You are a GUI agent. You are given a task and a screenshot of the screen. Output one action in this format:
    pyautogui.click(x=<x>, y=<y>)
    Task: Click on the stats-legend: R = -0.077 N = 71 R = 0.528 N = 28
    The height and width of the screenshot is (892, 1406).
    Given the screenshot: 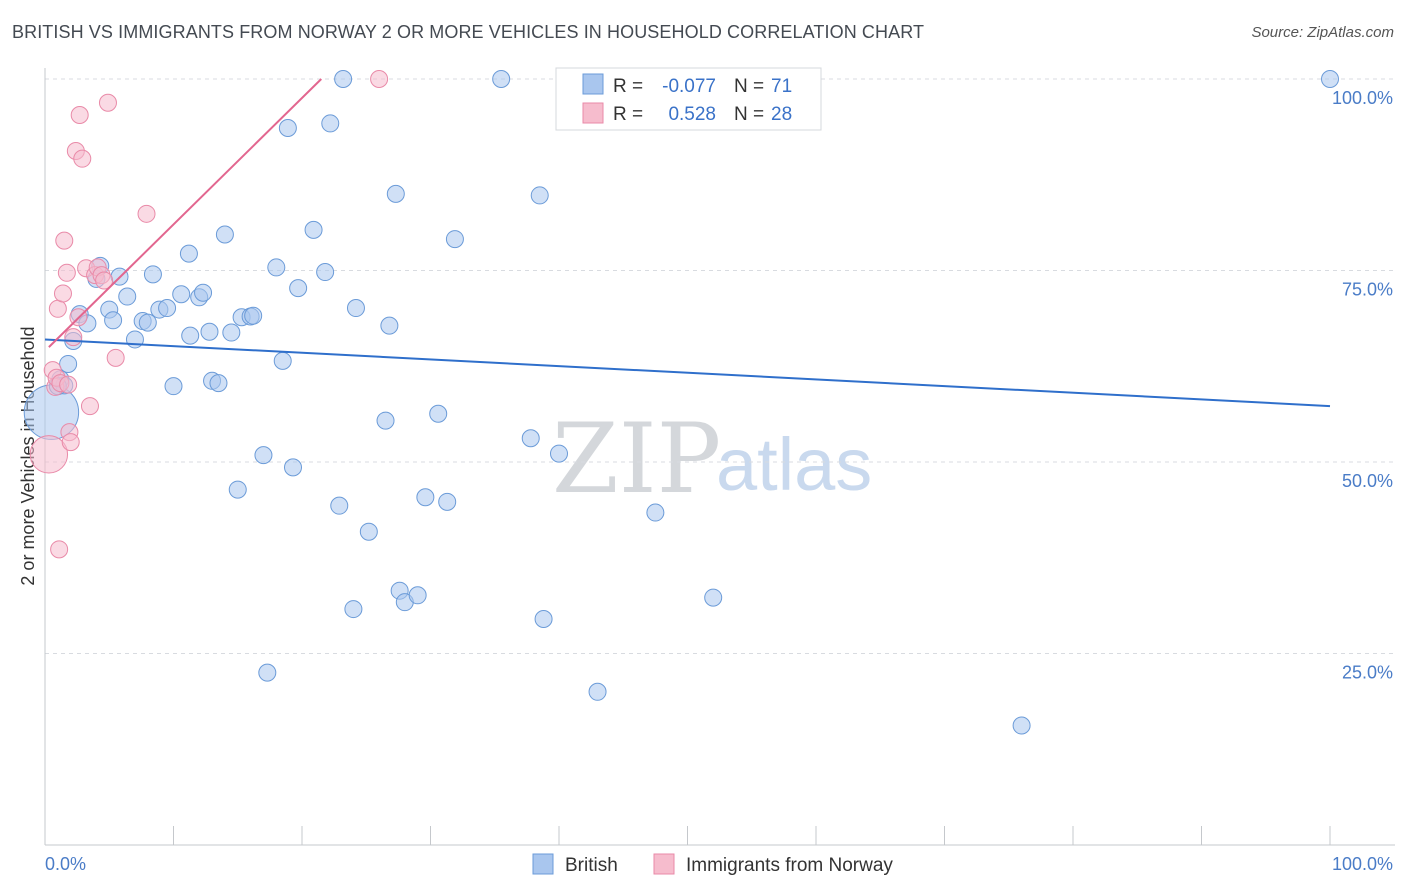 What is the action you would take?
    pyautogui.click(x=688, y=99)
    